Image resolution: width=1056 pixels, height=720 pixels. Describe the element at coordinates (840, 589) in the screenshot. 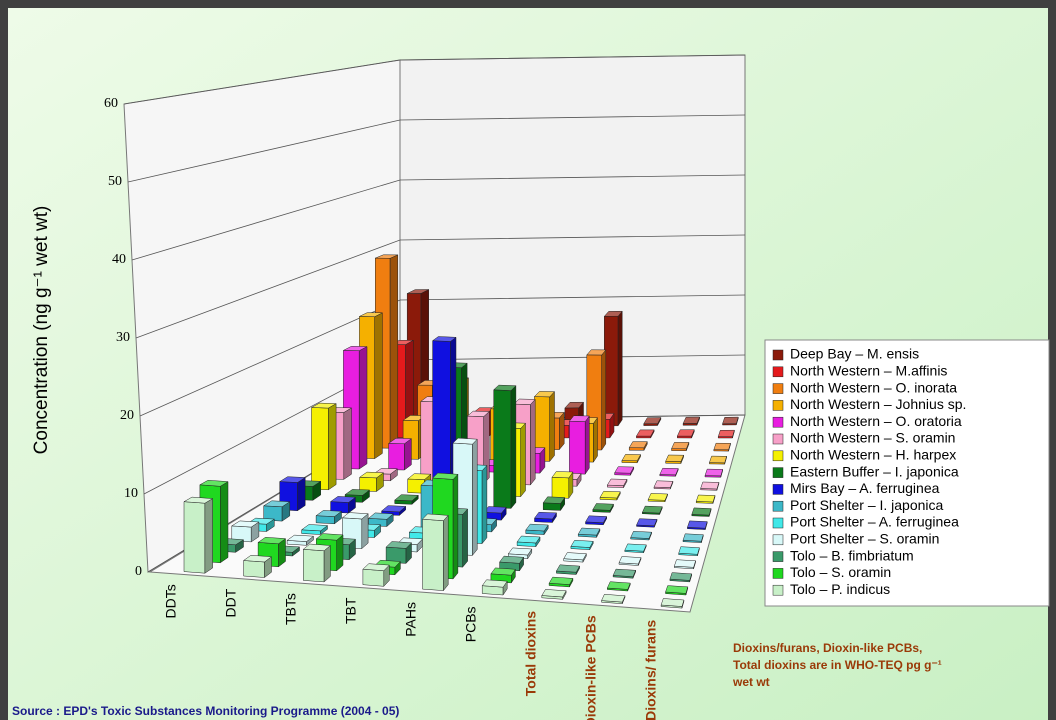

I see `legend-label: Tolo – P. indicus` at that location.